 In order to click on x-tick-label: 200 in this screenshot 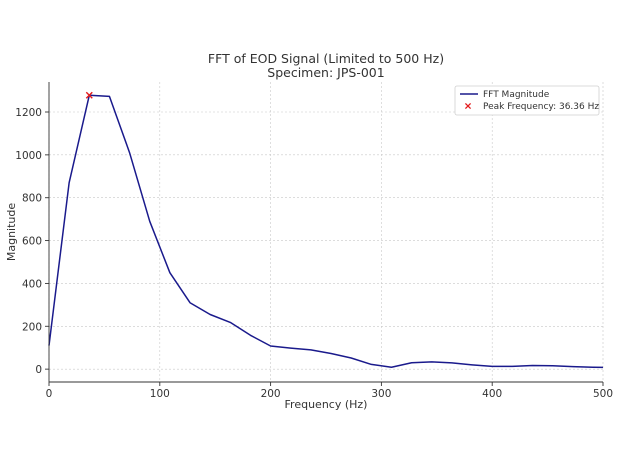, I will do `click(271, 394)`.